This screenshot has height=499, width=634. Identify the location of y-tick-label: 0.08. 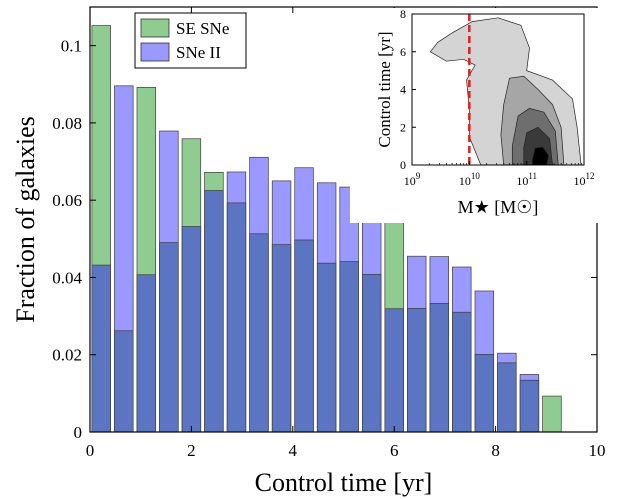
(67, 123).